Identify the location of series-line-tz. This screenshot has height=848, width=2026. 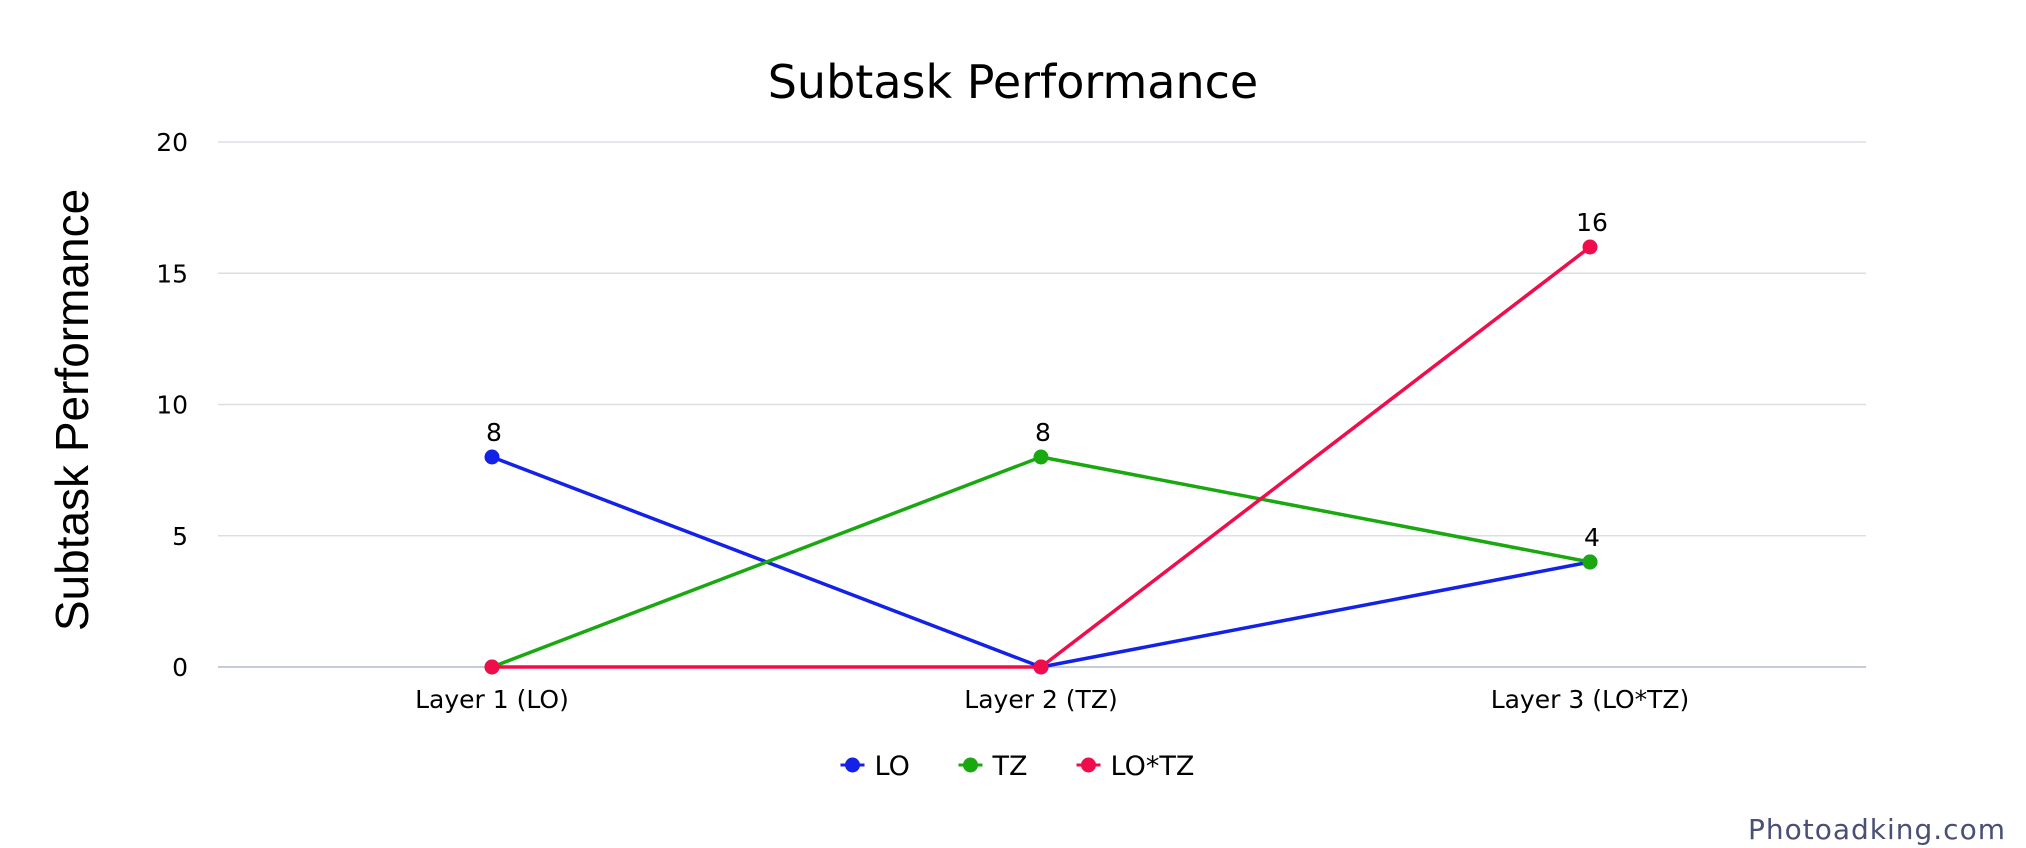
(1041, 562).